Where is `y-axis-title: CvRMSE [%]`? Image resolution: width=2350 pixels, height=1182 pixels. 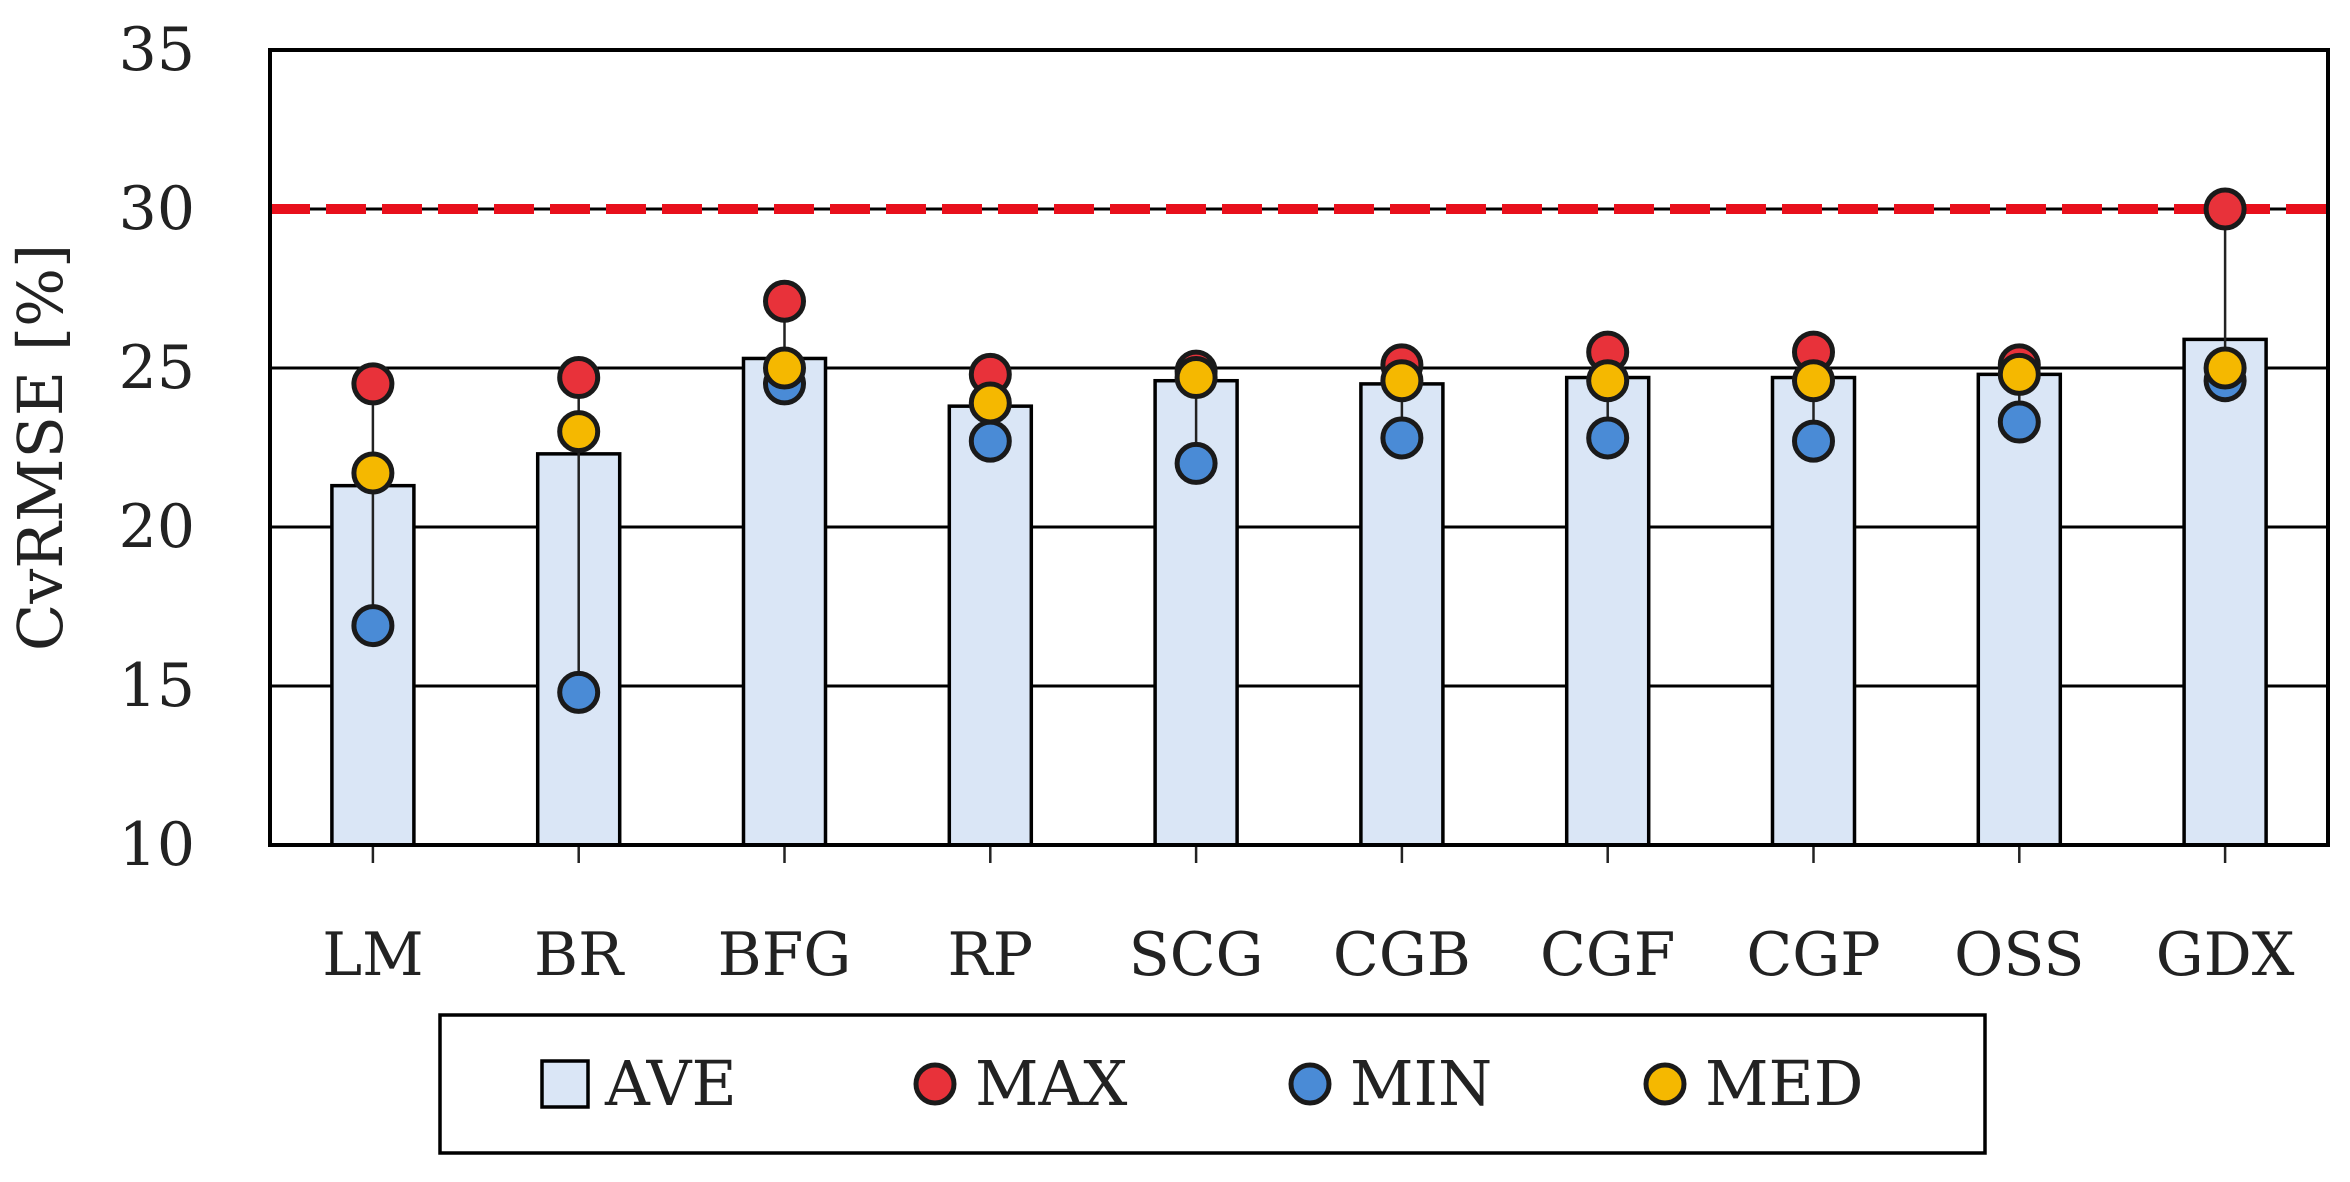
y-axis-title: CvRMSE [%] is located at coordinates (40, 447).